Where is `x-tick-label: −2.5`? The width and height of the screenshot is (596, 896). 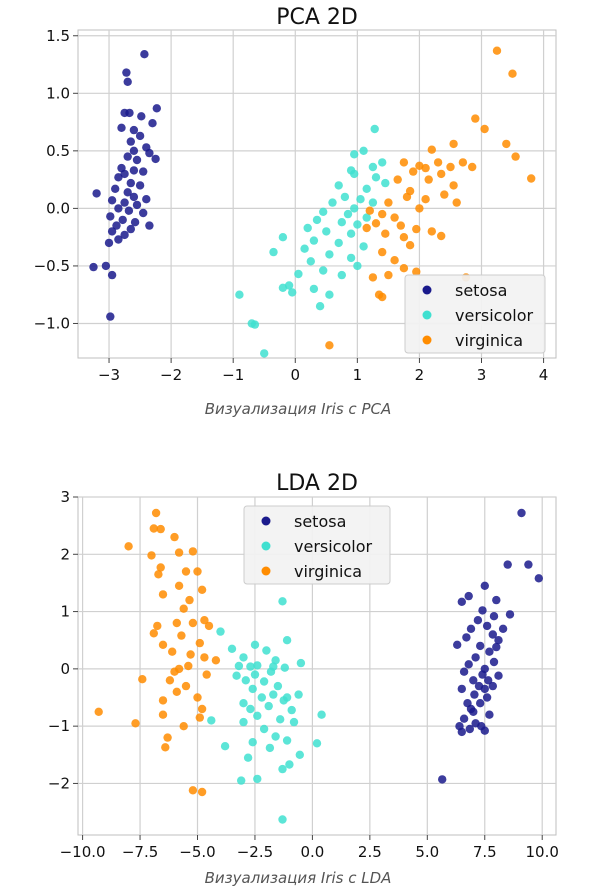
x-tick-label: −2.5 is located at coordinates (255, 852).